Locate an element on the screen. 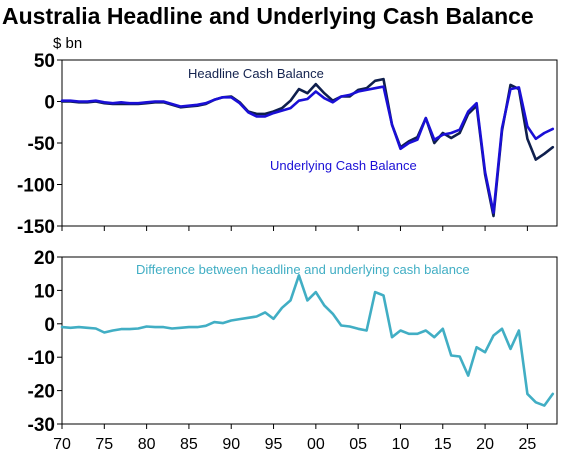 This screenshot has width=570, height=458. x-tick-label: 05 is located at coordinates (358, 444).